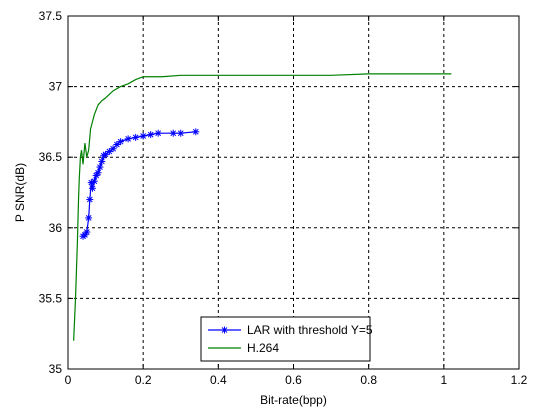 The image size is (540, 409). I want to click on legend-label-h264: H.264, so click(263, 348).